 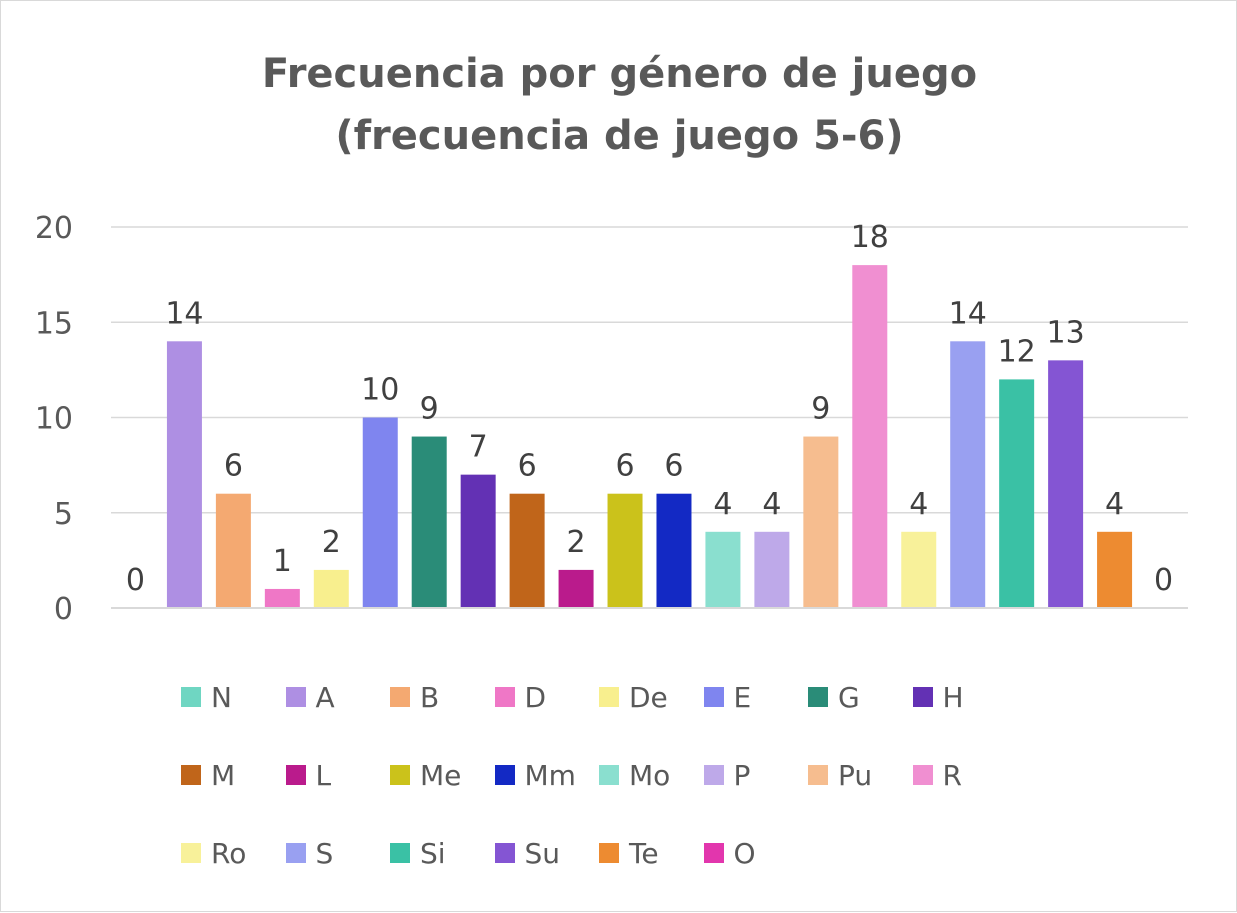 What do you see at coordinates (184, 474) in the screenshot?
I see `bar-A` at bounding box center [184, 474].